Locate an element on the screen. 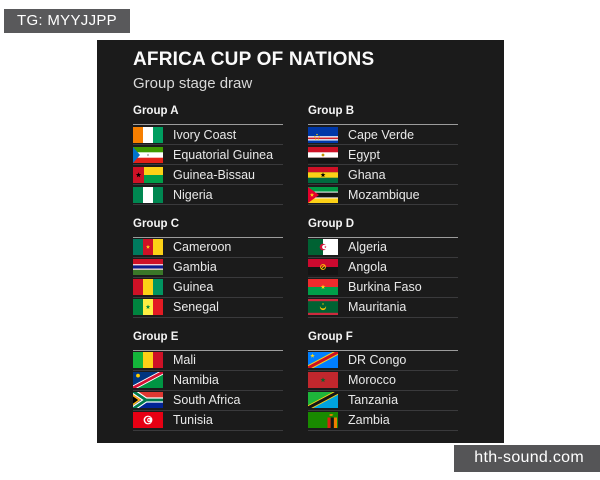 The image size is (600, 480). team-name: Nigeria is located at coordinates (193, 194).